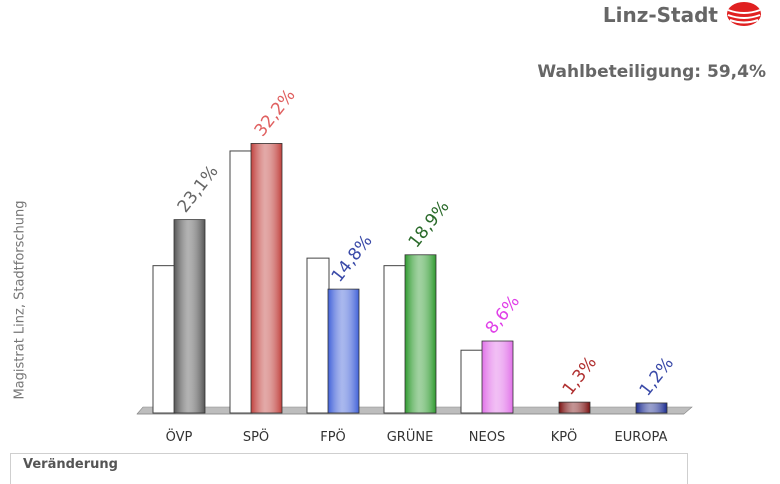 The width and height of the screenshot is (780, 484). What do you see at coordinates (349, 468) in the screenshot?
I see `change-panel: Veränderung` at bounding box center [349, 468].